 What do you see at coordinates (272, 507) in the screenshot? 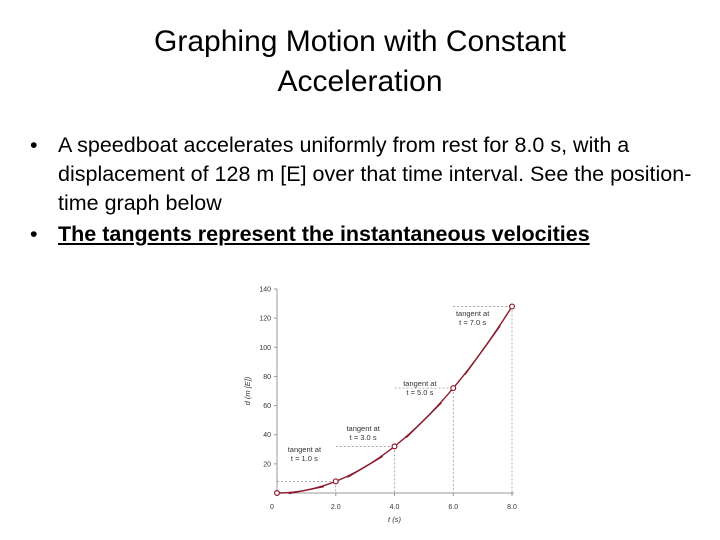
I see `x-tick-label: 0` at bounding box center [272, 507].